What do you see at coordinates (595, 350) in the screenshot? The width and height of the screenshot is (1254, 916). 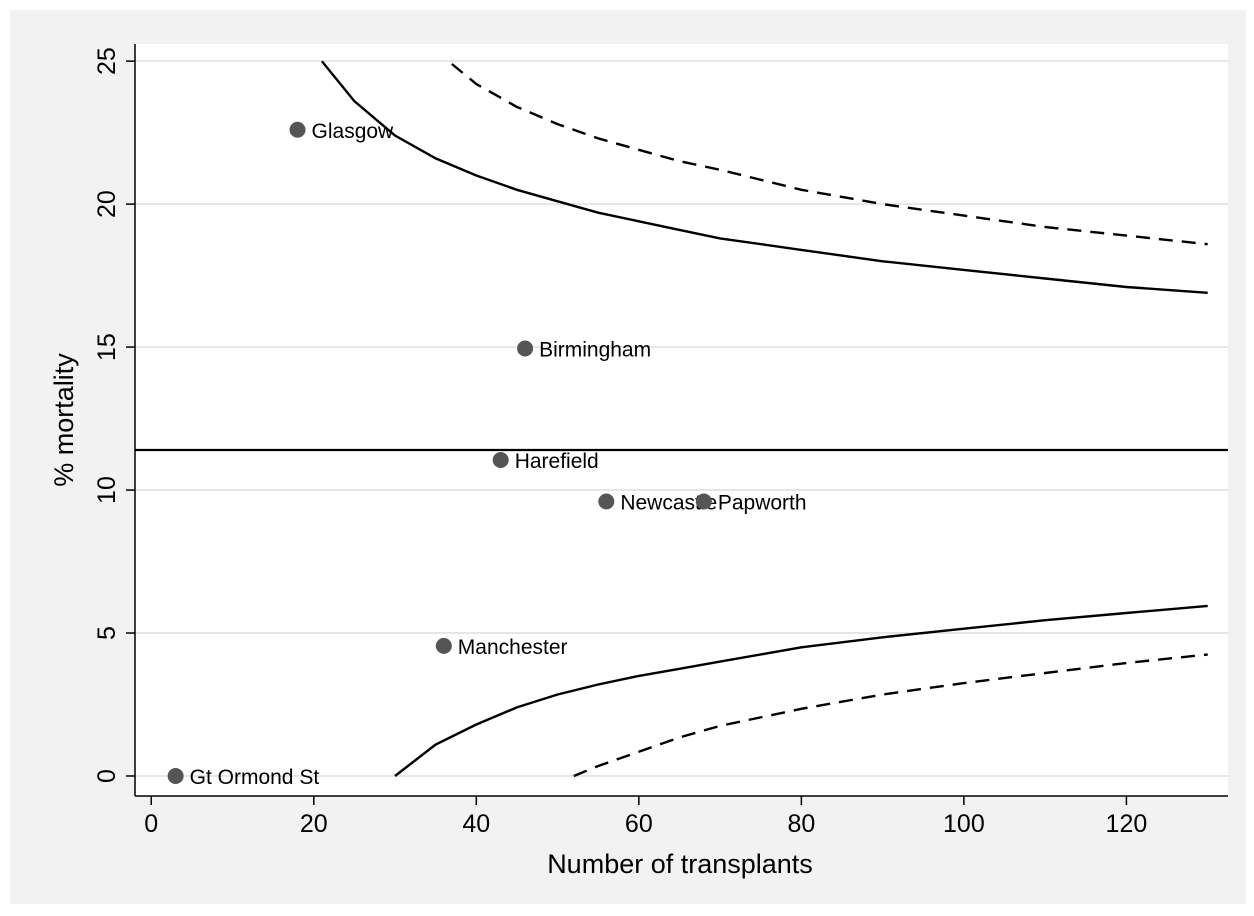 I see `point-label-birmingham: Birmingham` at bounding box center [595, 350].